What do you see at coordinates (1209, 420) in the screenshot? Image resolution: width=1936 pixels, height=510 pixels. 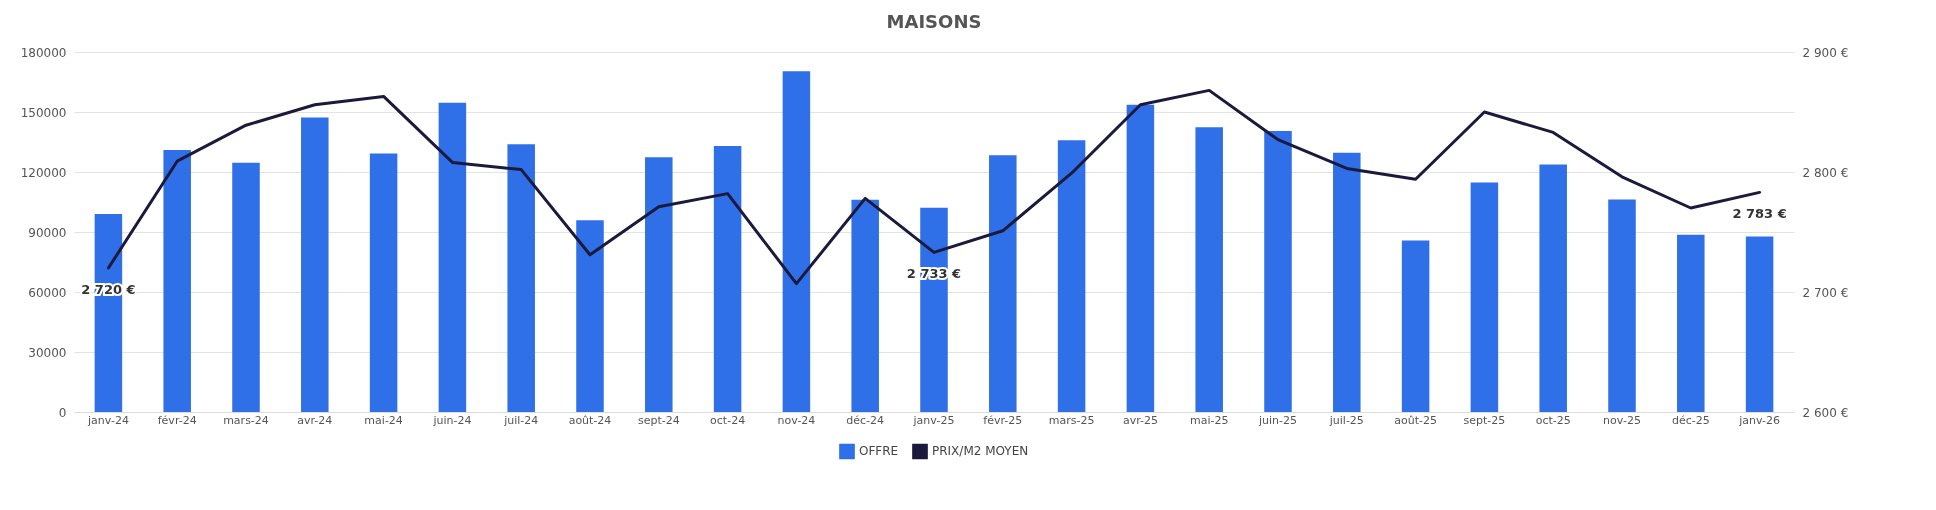 I see `x-tick-label: mai-25` at bounding box center [1209, 420].